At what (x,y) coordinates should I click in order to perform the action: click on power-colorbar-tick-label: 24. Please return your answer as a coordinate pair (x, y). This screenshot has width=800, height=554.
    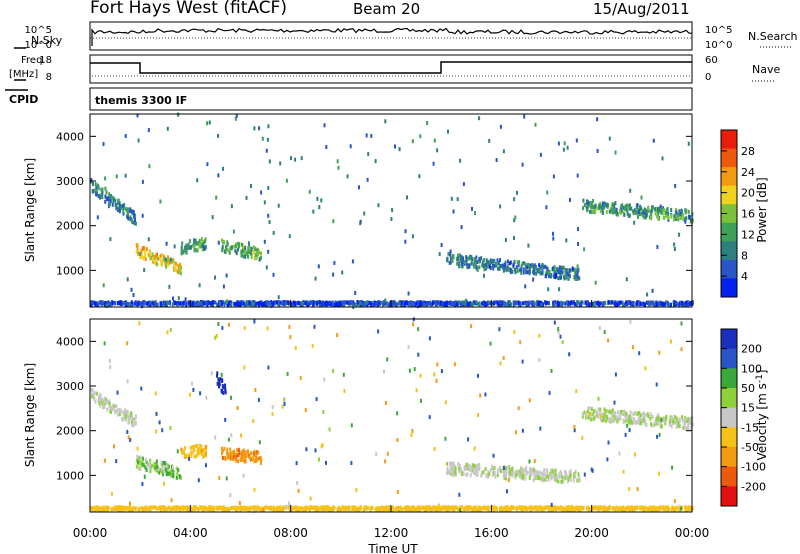
    Looking at the image, I should click on (748, 172).